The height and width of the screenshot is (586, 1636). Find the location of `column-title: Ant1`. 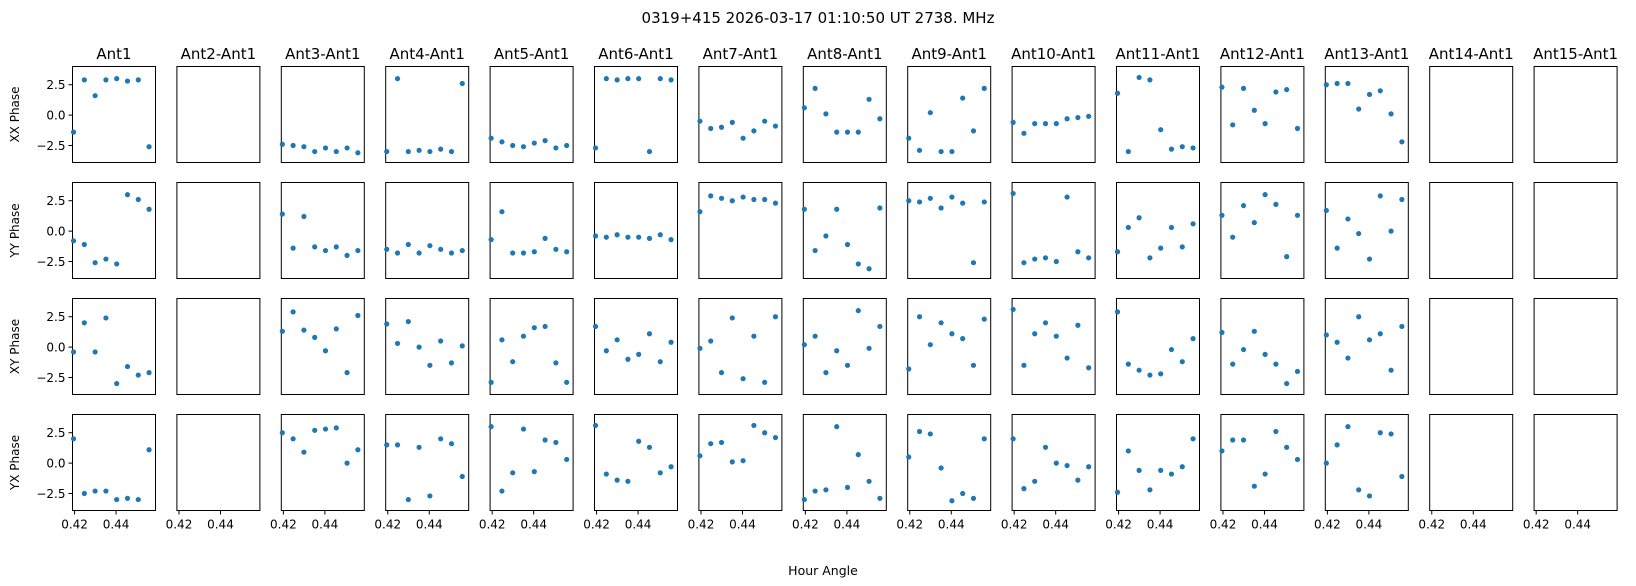

column-title: Ant1 is located at coordinates (113, 54).